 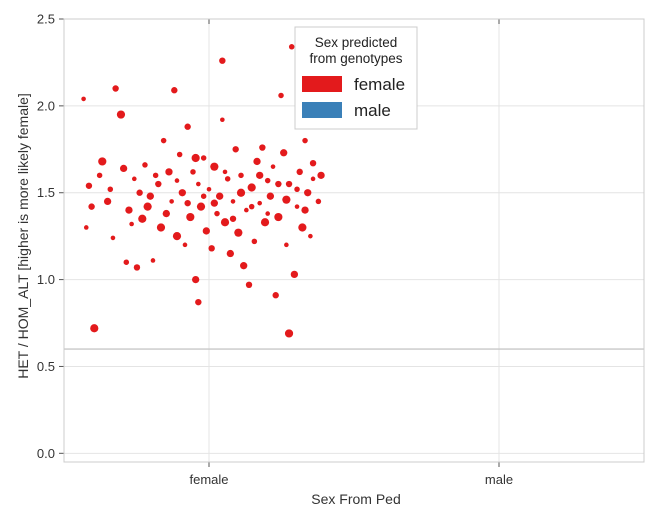 What do you see at coordinates (46, 105) in the screenshot?
I see `y-tick-label: 2.0` at bounding box center [46, 105].